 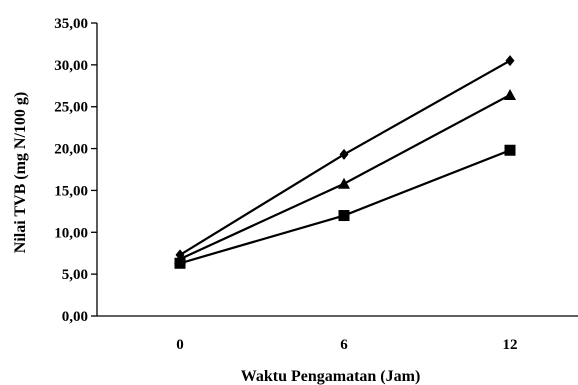 What do you see at coordinates (75, 170) in the screenshot?
I see `y-axis-ticks: 0,00 5,00 10,00 15,00 20,00 25,00 30,00 35,00` at bounding box center [75, 170].